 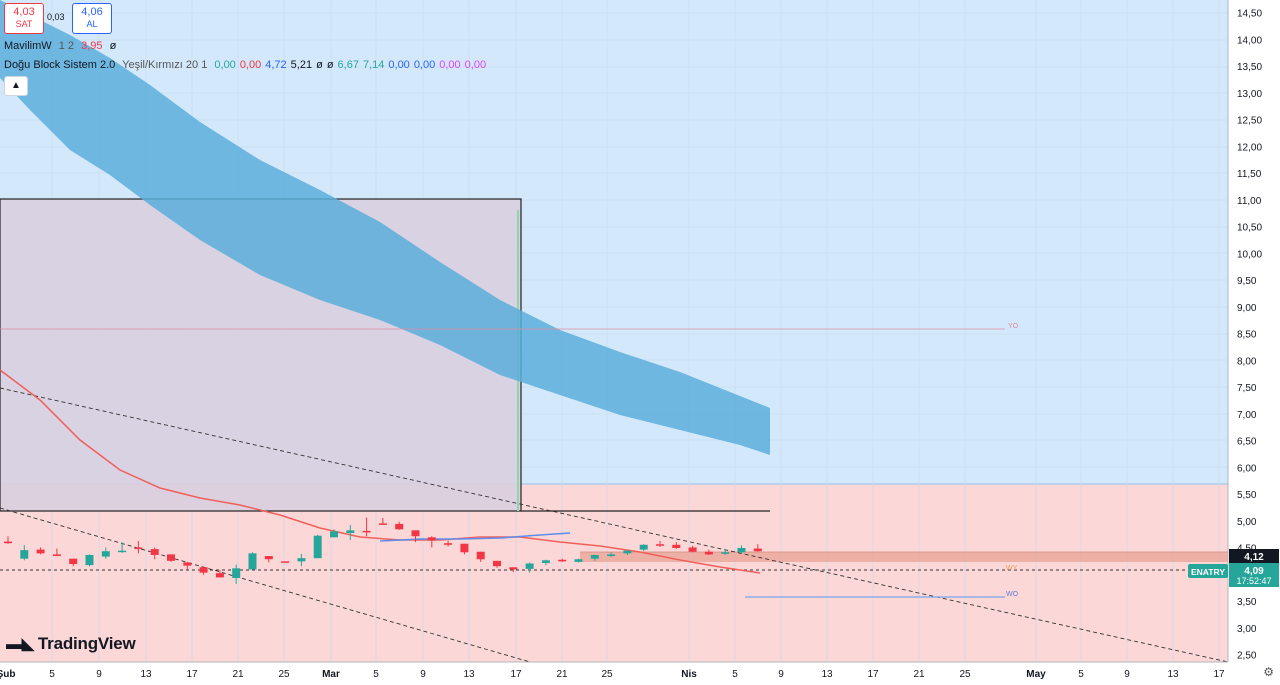 I want to click on buy-price: 4,06, so click(x=92, y=12).